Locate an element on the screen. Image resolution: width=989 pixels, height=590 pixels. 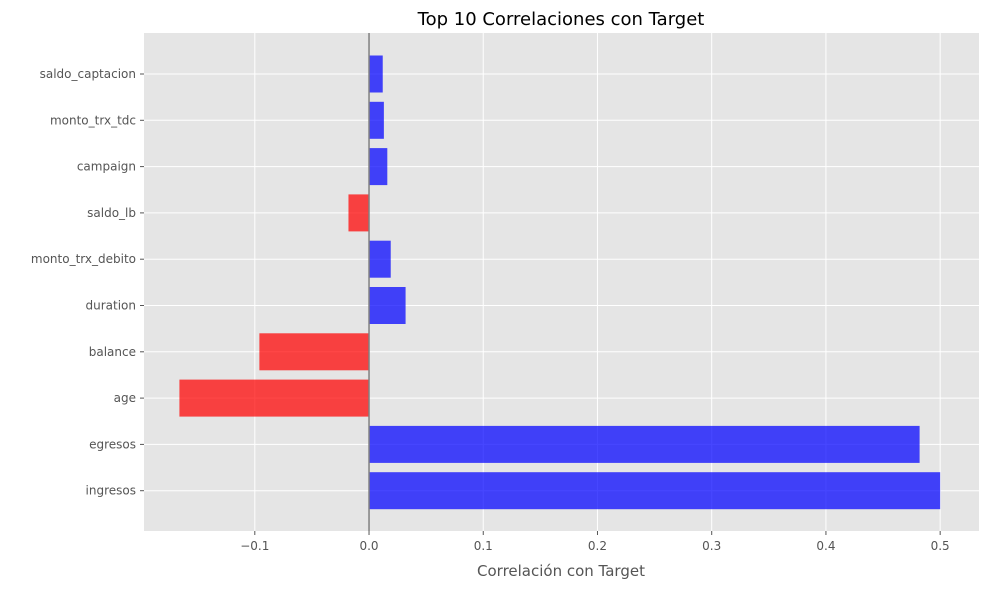
y-tick-label: egresos is located at coordinates (112, 444).